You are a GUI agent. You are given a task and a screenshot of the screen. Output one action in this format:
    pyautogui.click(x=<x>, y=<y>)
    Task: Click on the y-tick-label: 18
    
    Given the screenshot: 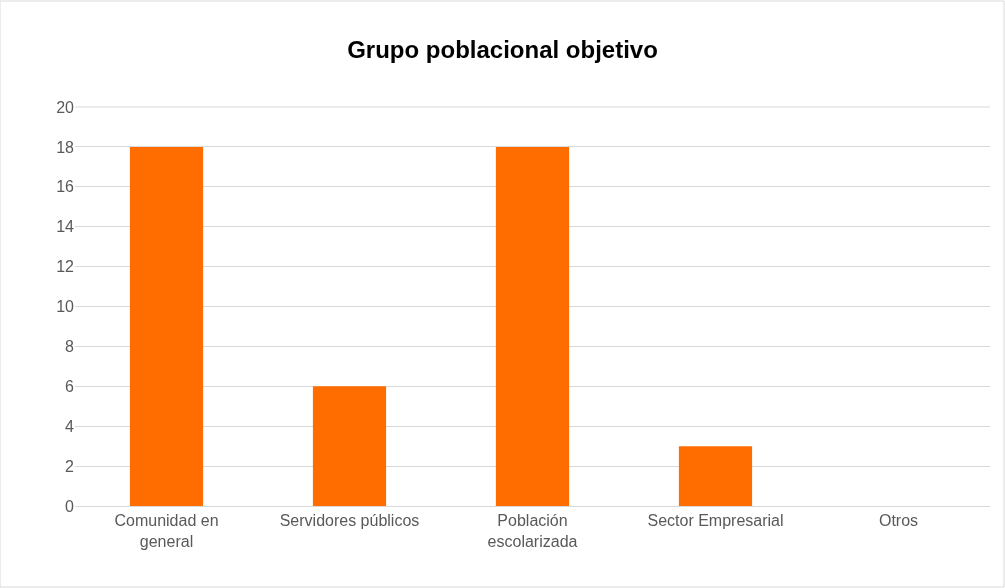 What is the action you would take?
    pyautogui.click(x=65, y=147)
    